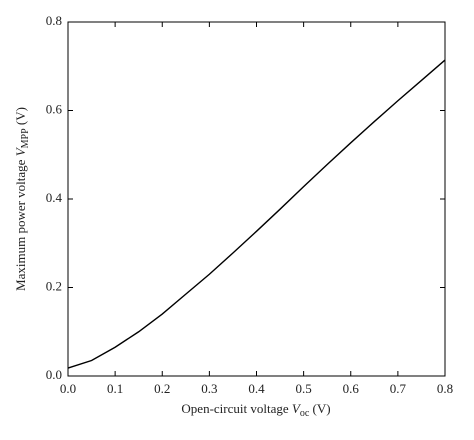 The width and height of the screenshot is (474, 440). I want to click on y-label-symbol: V, so click(20, 151).